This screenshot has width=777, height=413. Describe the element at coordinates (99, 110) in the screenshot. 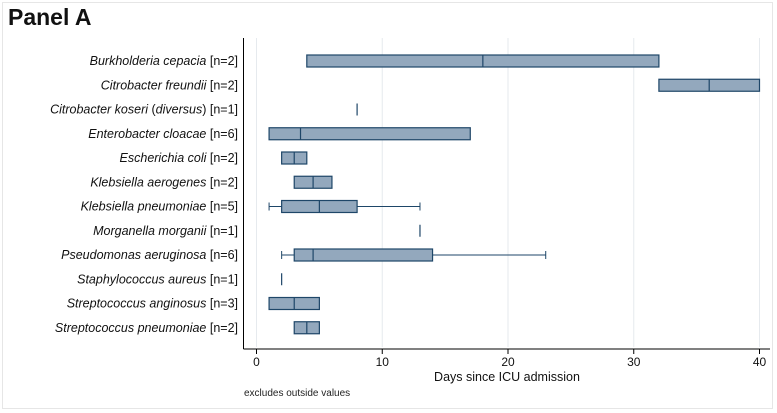

I see `organism-name: Citrobacter koseri` at that location.